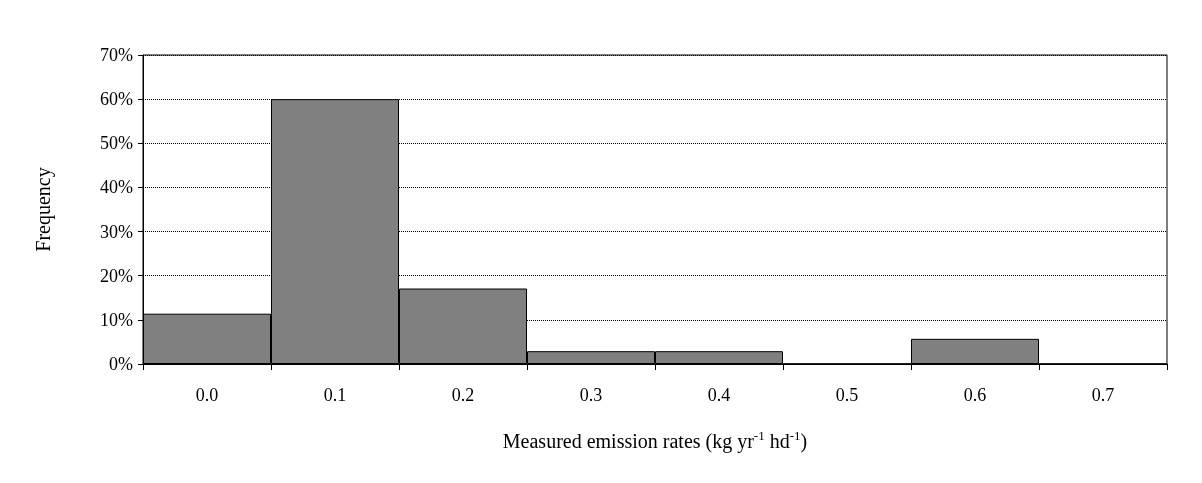 The image size is (1202, 483). I want to click on y-axis-title: Frequency, so click(43, 209).